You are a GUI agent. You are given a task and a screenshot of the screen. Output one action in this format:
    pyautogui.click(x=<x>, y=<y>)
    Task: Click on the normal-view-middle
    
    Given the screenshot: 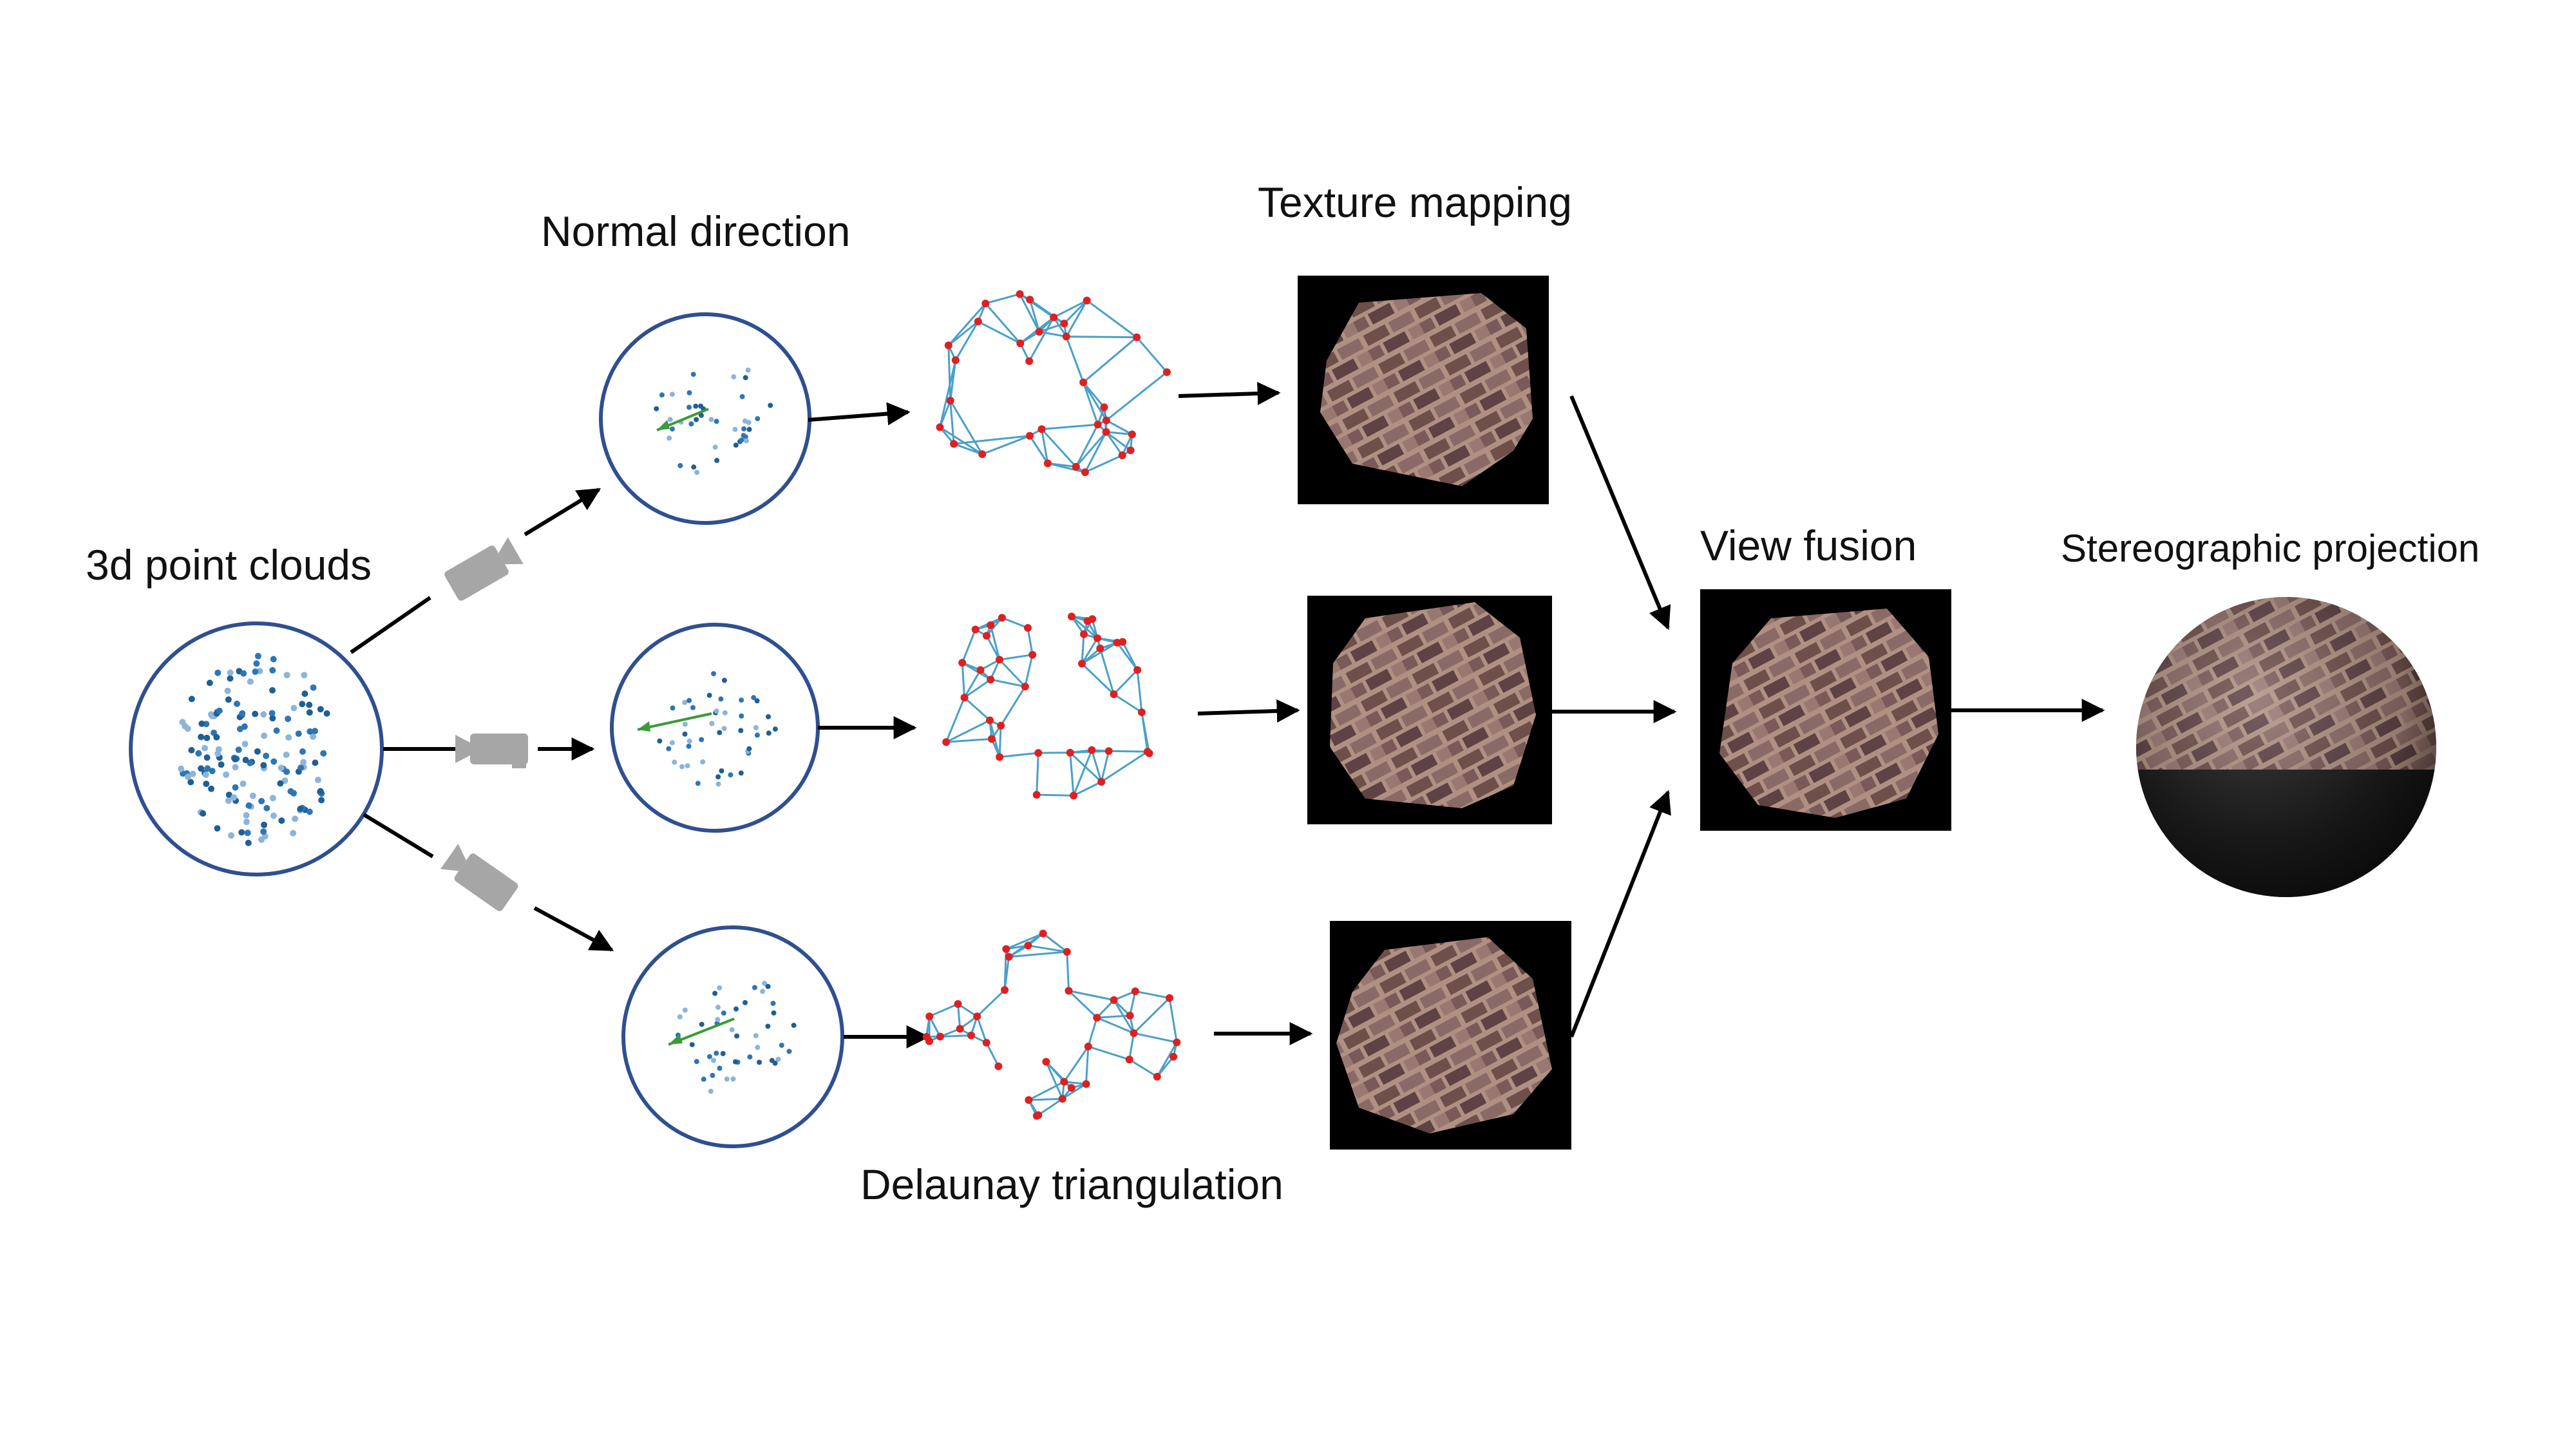 What is the action you would take?
    pyautogui.click(x=715, y=728)
    